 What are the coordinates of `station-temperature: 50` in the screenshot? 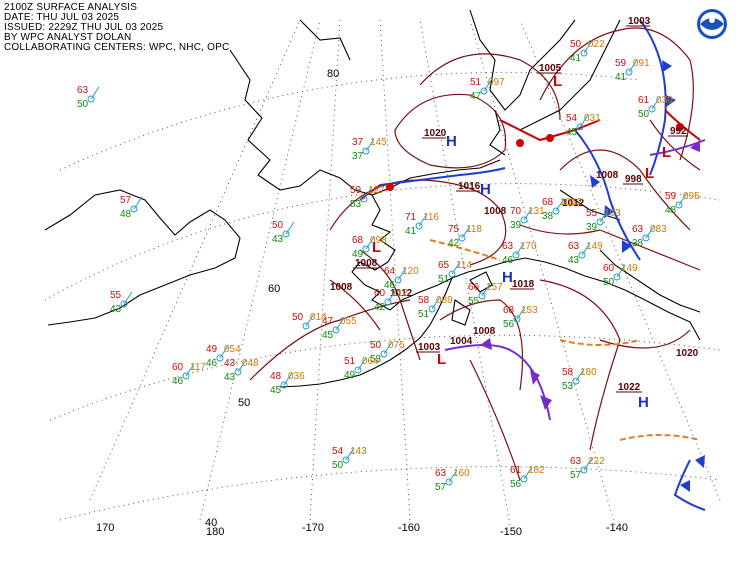 It's located at (298, 317).